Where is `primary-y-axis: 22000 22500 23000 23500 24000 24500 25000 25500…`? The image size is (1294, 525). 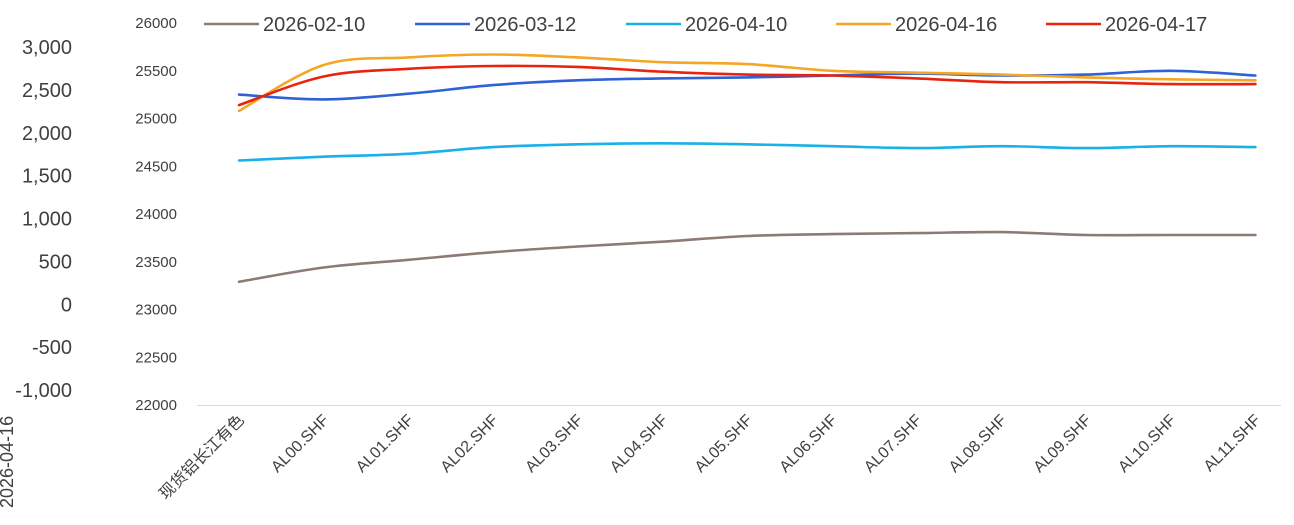 primary-y-axis: 22000 22500 23000 23500 24000 24500 25000 25500… is located at coordinates (156, 214).